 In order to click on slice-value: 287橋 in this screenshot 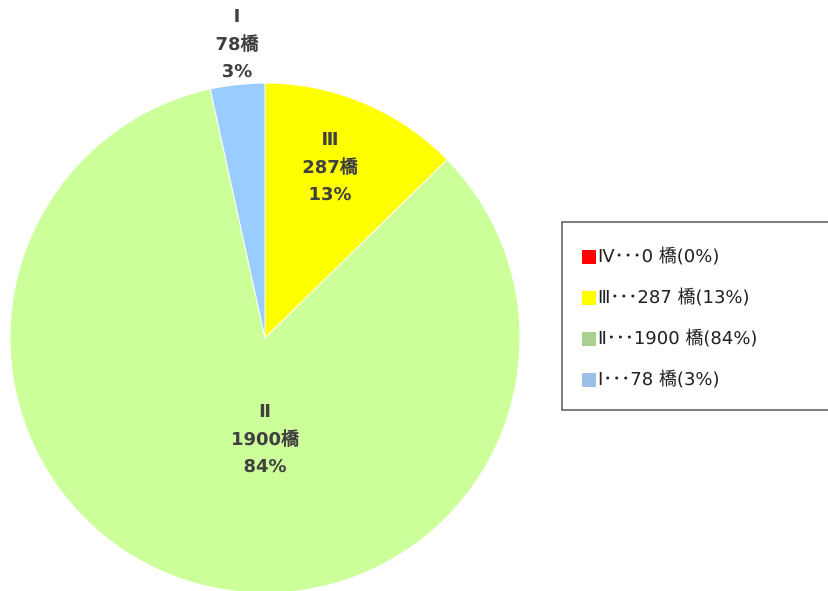, I will do `click(330, 167)`.